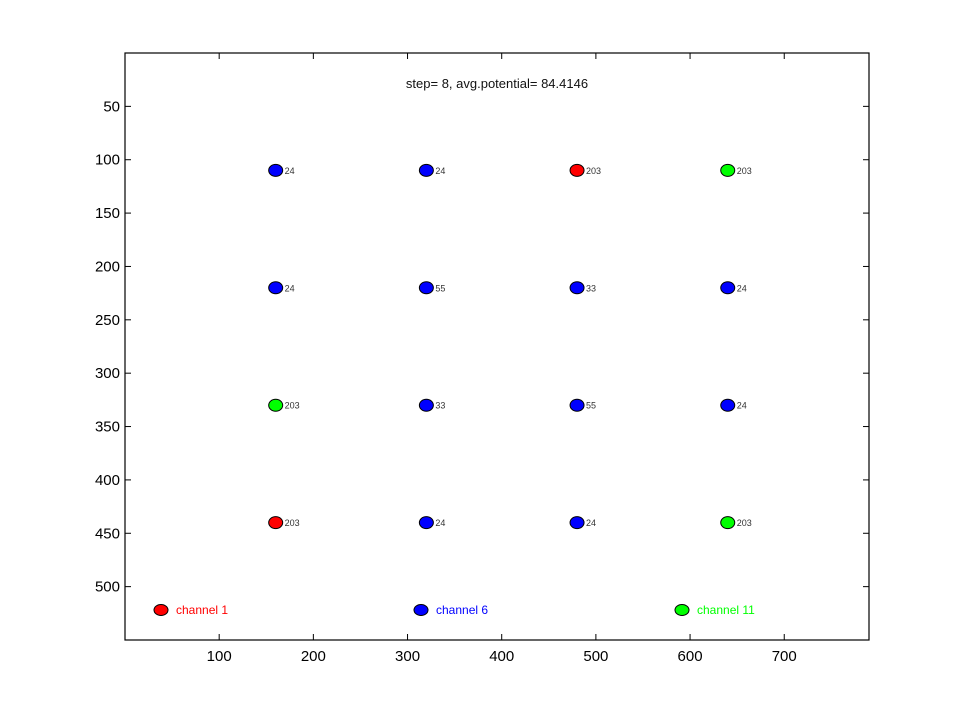 This screenshot has width=960, height=720. I want to click on y-tick-label: 500, so click(107, 587).